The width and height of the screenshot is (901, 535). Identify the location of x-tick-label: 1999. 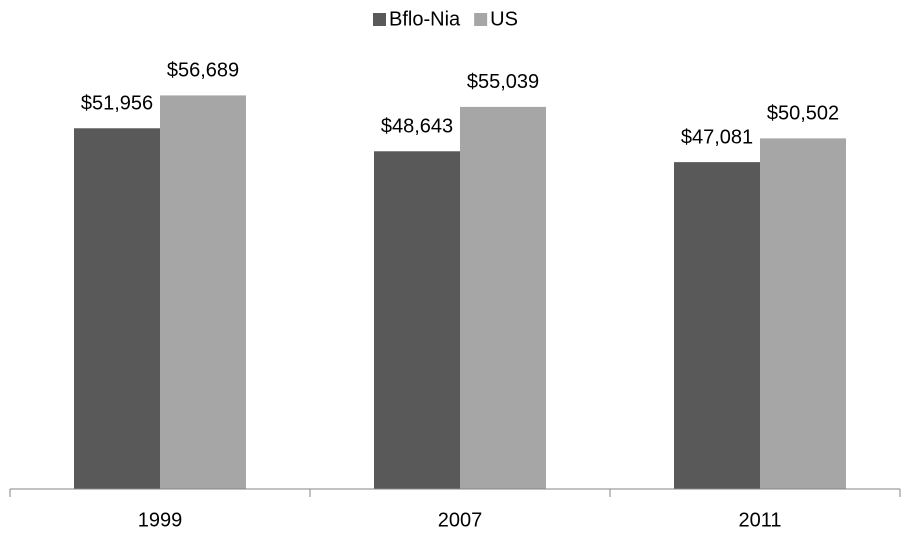
(160, 520).